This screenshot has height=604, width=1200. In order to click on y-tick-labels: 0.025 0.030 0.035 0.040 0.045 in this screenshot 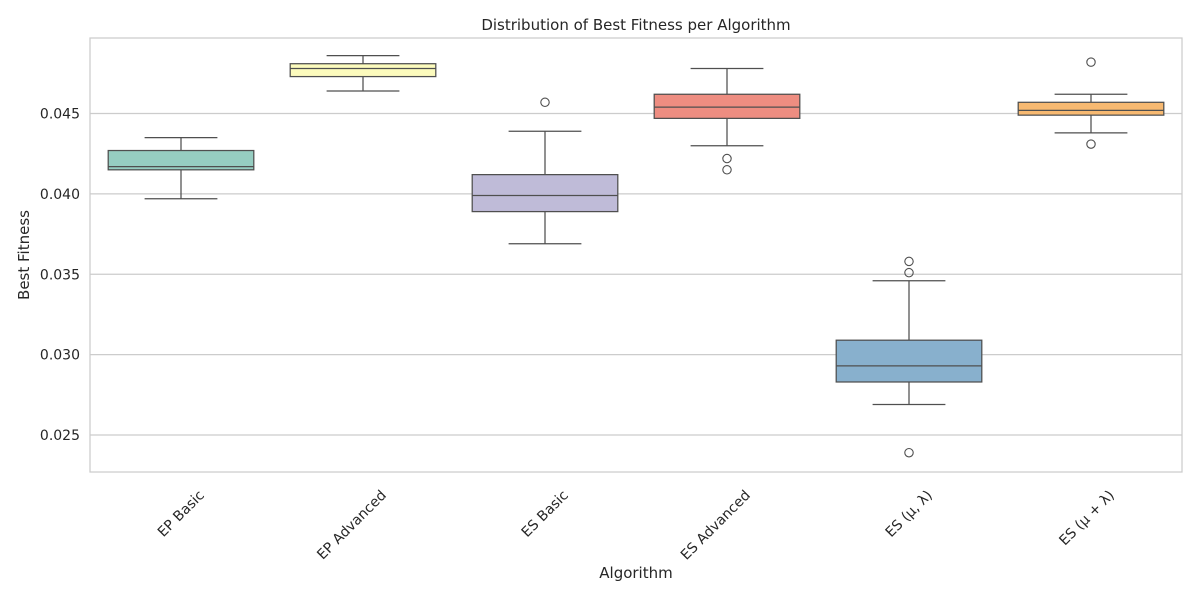, I will do `click(60, 275)`.